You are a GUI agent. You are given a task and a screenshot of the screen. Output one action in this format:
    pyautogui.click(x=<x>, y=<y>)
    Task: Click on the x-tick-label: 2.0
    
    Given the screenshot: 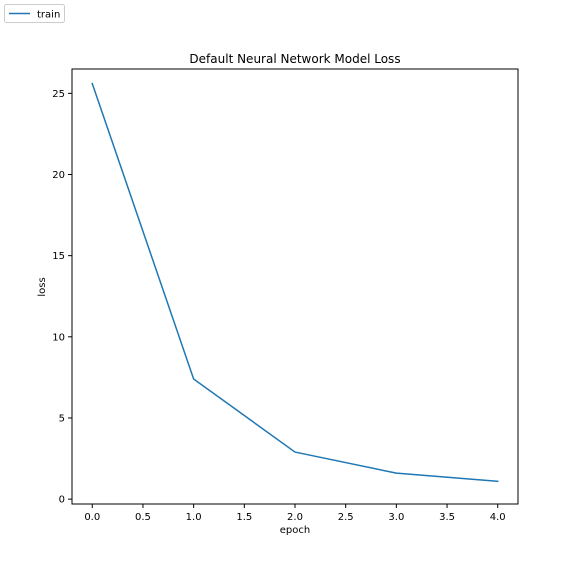 What is the action you would take?
    pyautogui.click(x=295, y=517)
    